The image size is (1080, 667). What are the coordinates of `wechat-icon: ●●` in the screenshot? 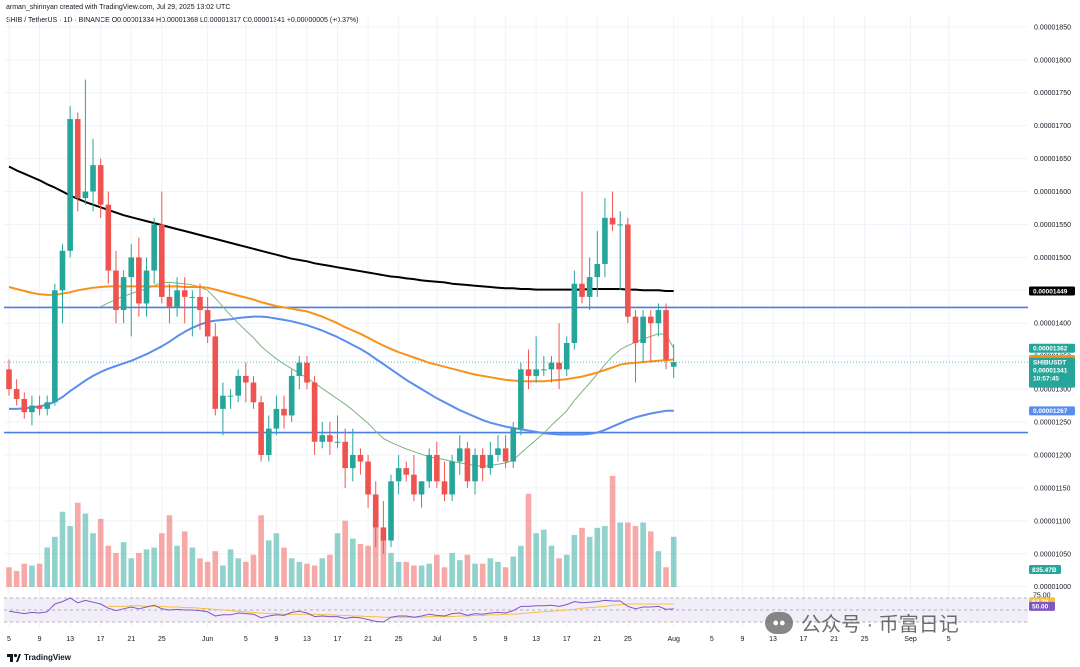 It's located at (779, 622).